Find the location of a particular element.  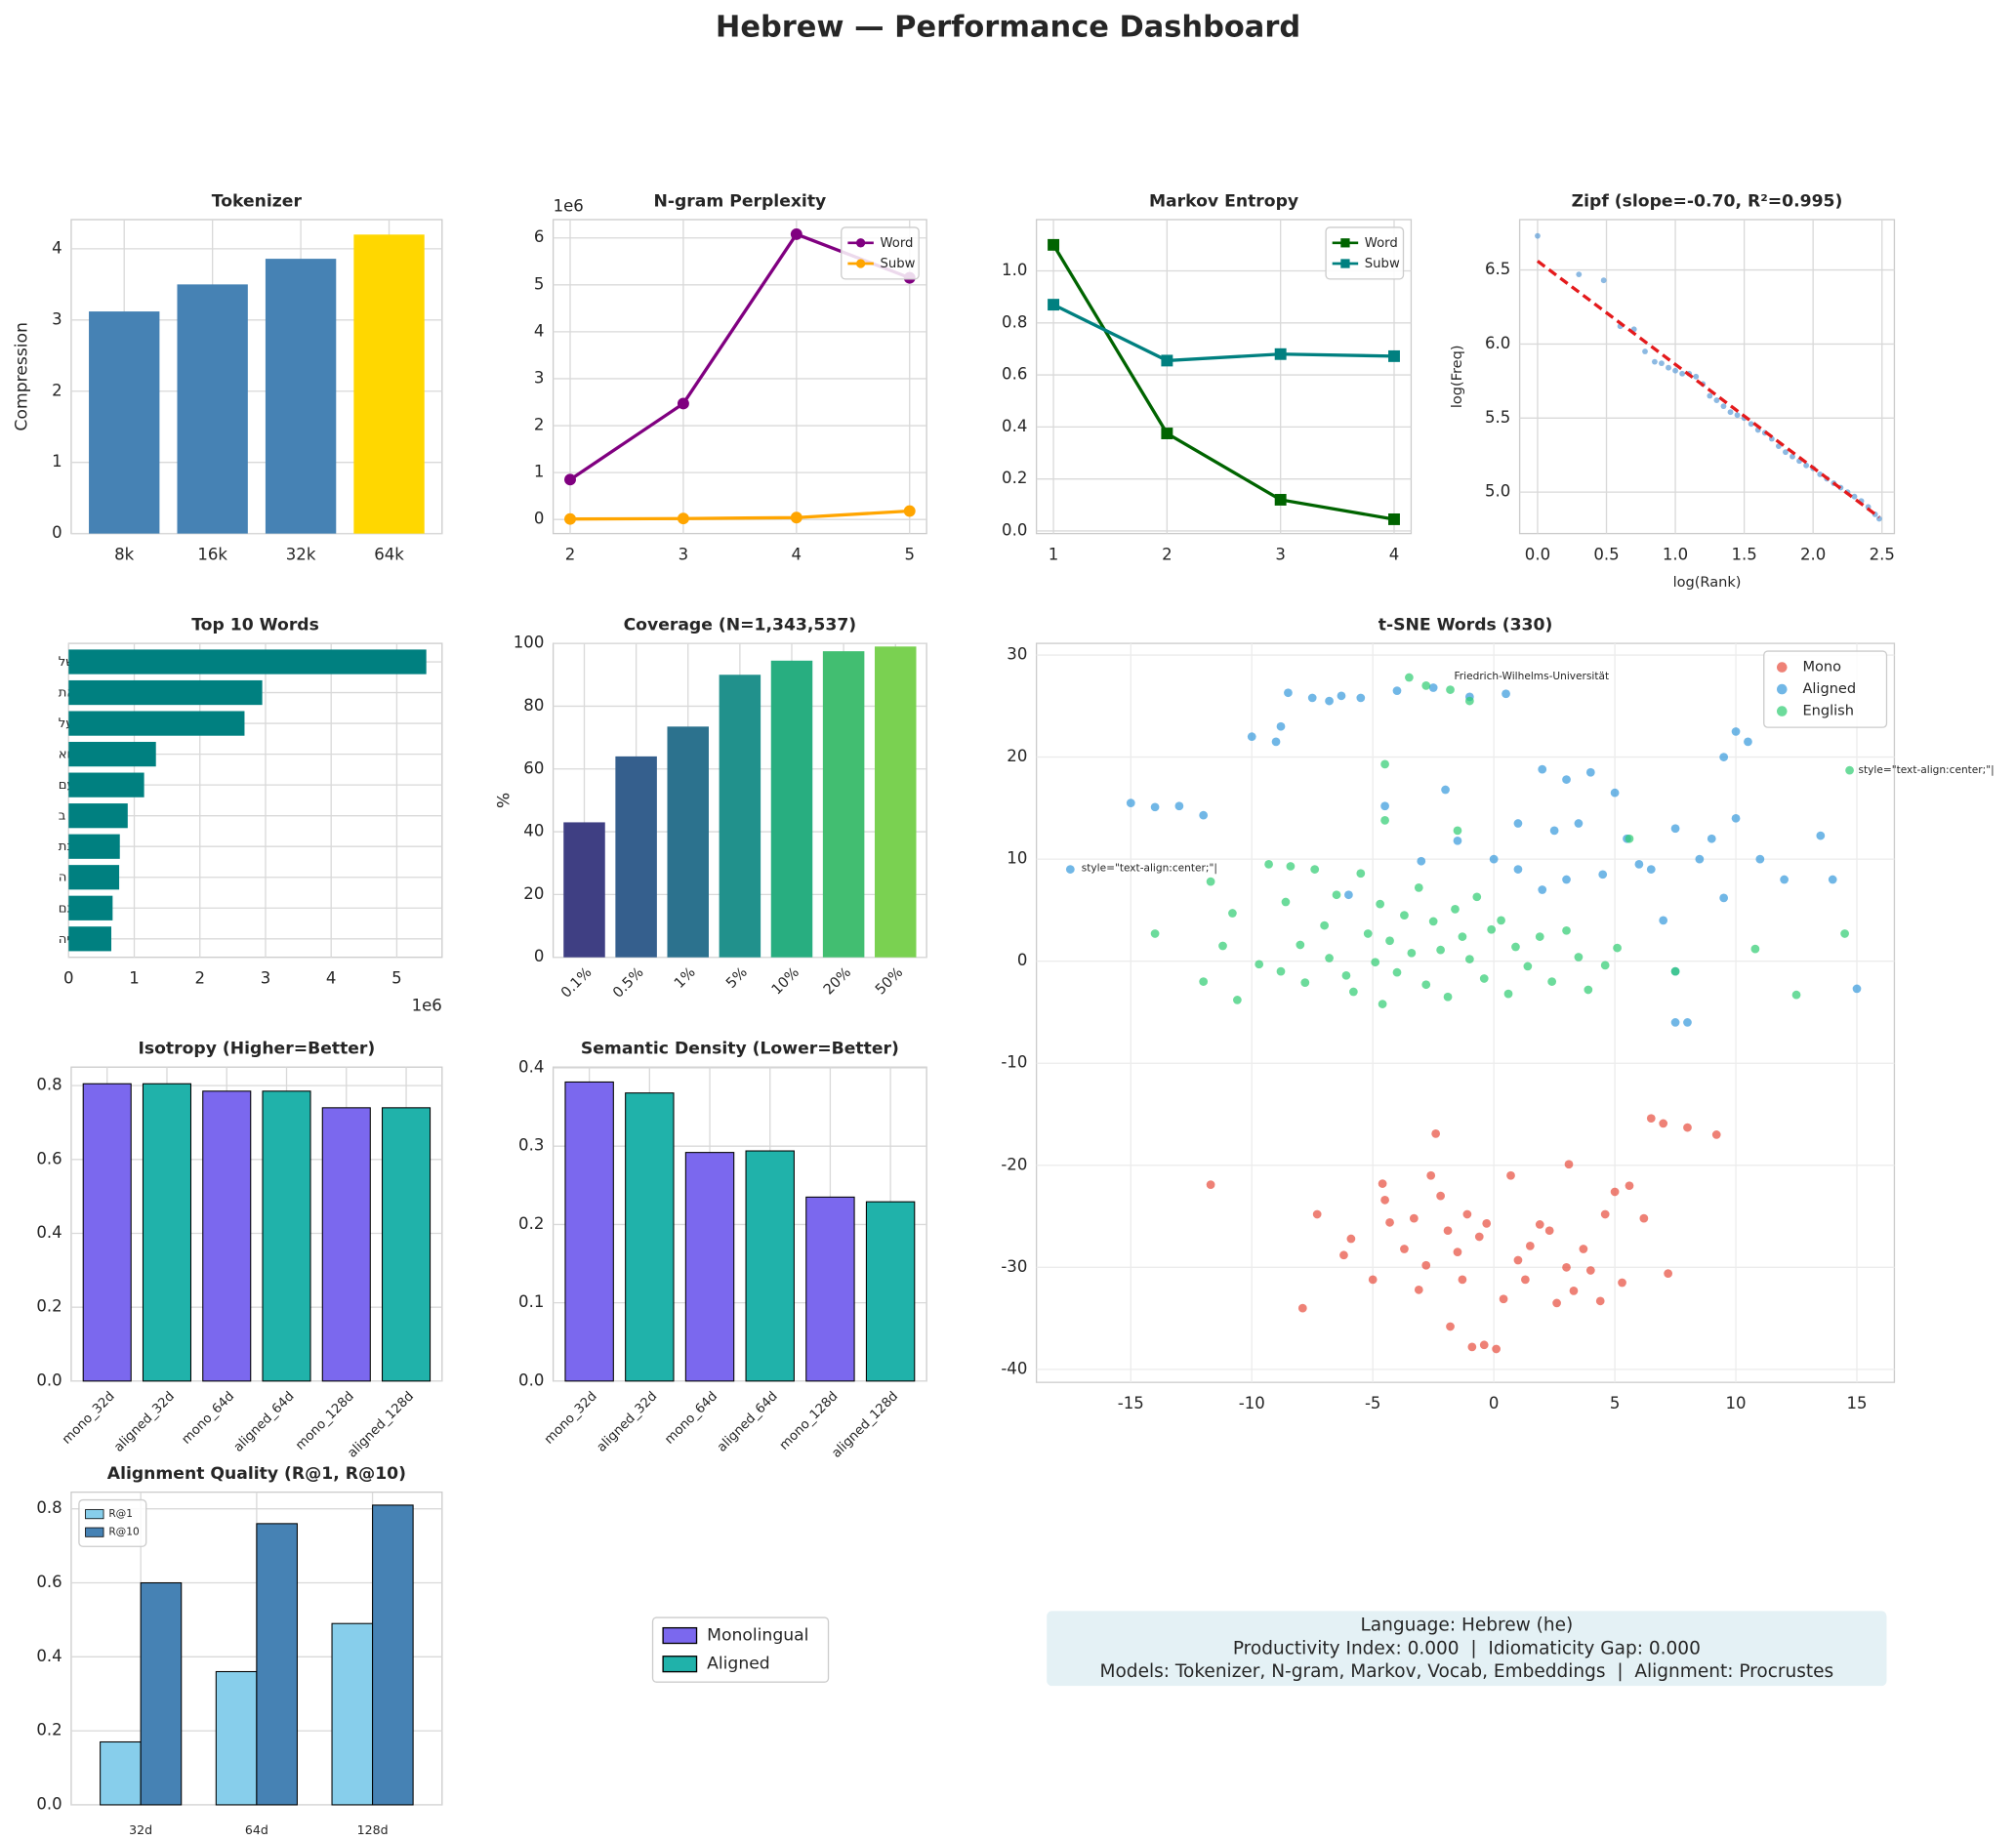

y-tick-label: 1.0 is located at coordinates (1014, 270).